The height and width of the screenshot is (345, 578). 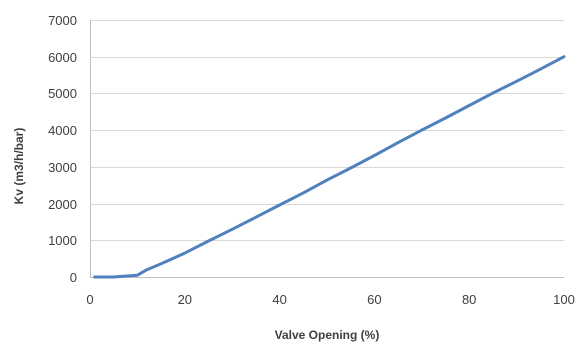 I want to click on x-tick-label-80: 80, so click(x=469, y=299).